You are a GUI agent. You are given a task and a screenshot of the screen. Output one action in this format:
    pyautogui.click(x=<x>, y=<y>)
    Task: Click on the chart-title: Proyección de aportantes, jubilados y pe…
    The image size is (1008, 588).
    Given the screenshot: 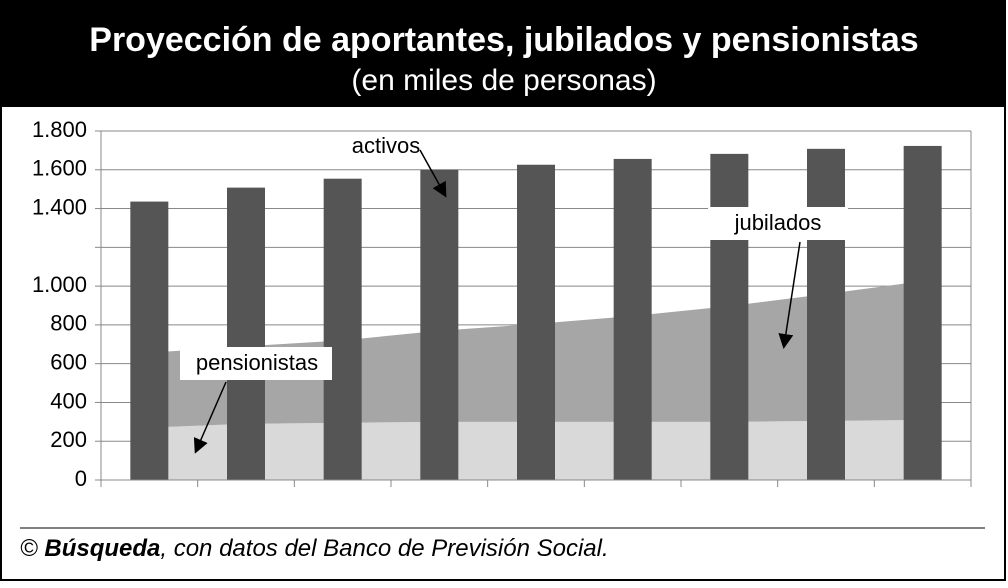 What is the action you would take?
    pyautogui.click(x=503, y=40)
    